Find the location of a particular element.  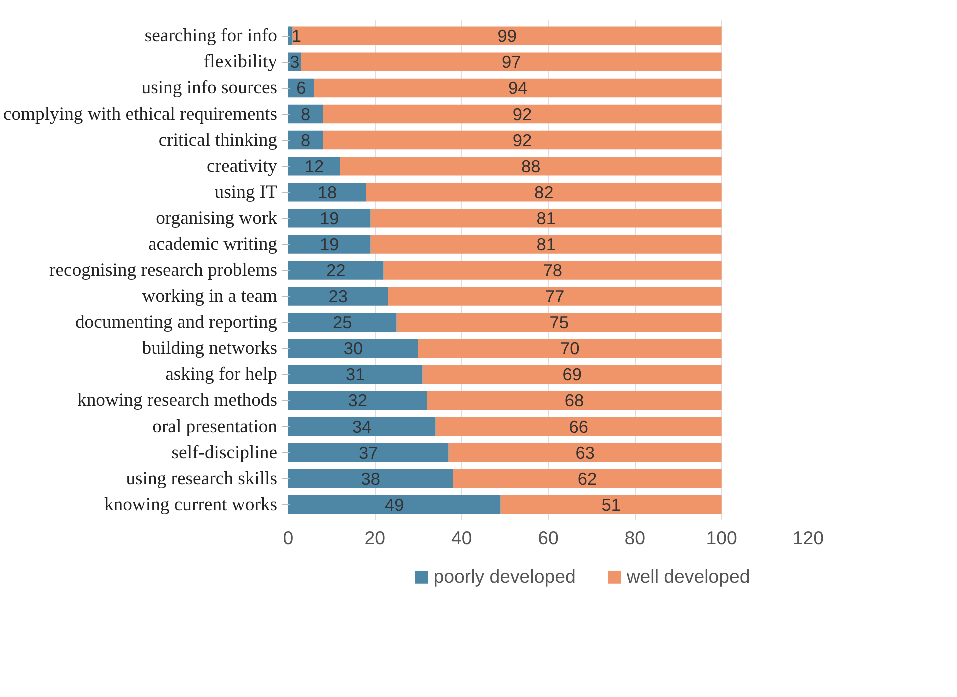

legend-label: poorly developed is located at coordinates (505, 577).